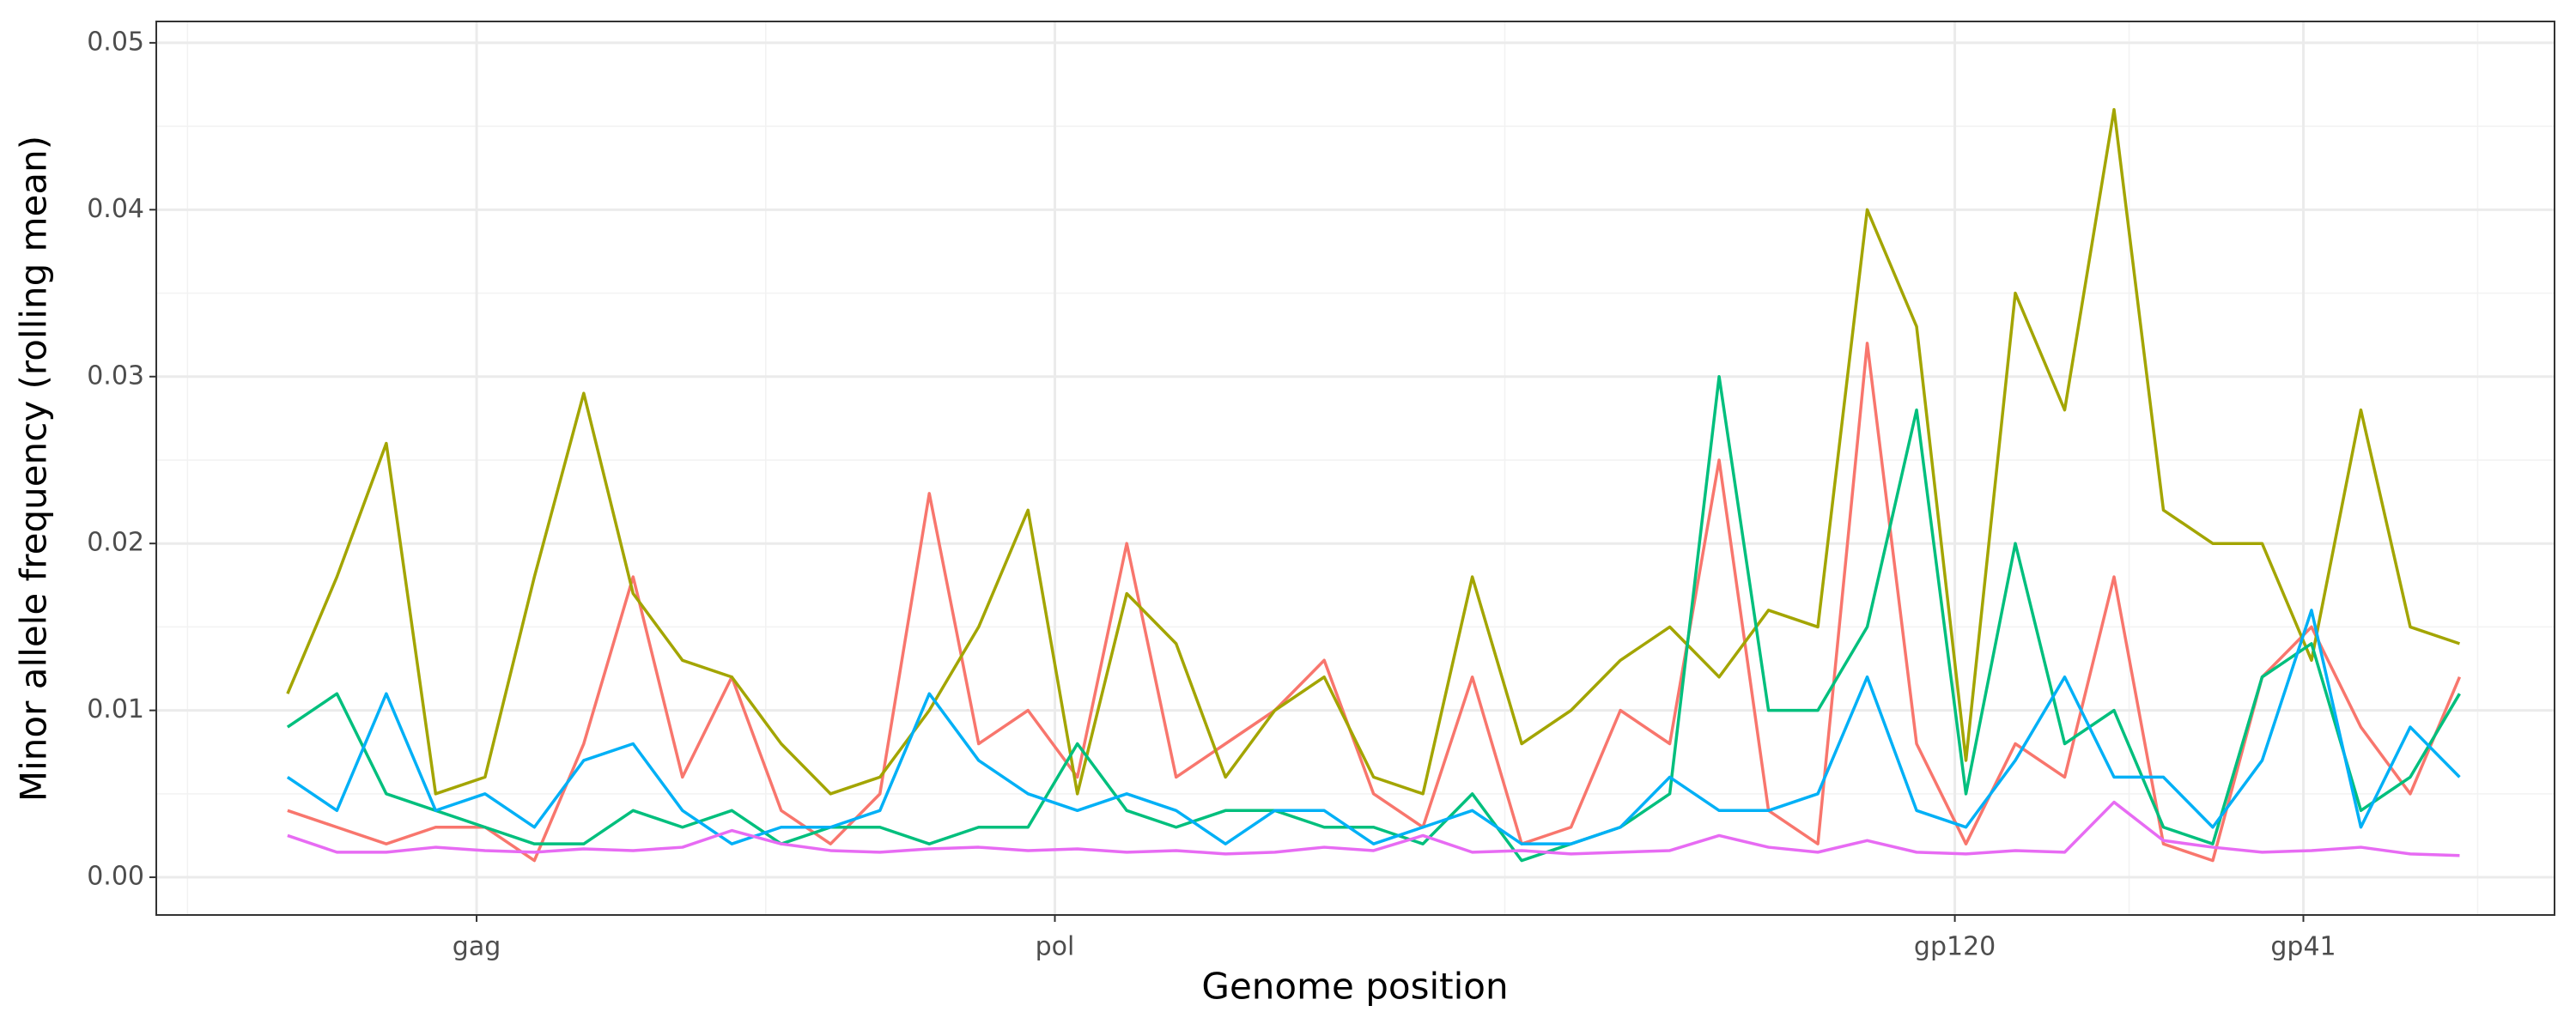 This screenshot has width=2576, height=1030. Describe the element at coordinates (1354, 987) in the screenshot. I see `x-axis-title: Genome position` at that location.